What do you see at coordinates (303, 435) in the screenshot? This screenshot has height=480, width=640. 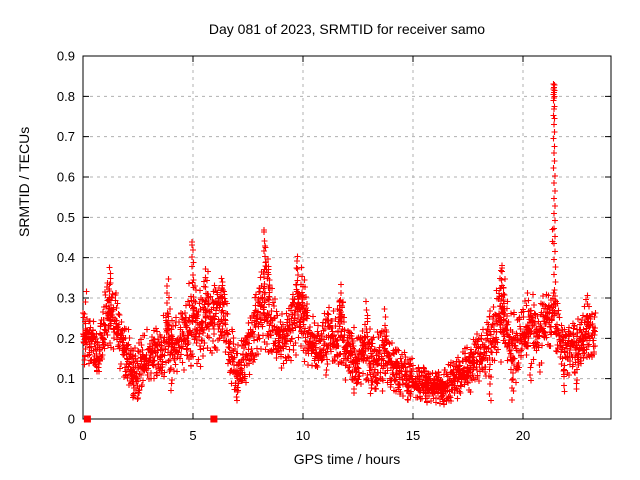 I see `x-tick-label: 10` at bounding box center [303, 435].